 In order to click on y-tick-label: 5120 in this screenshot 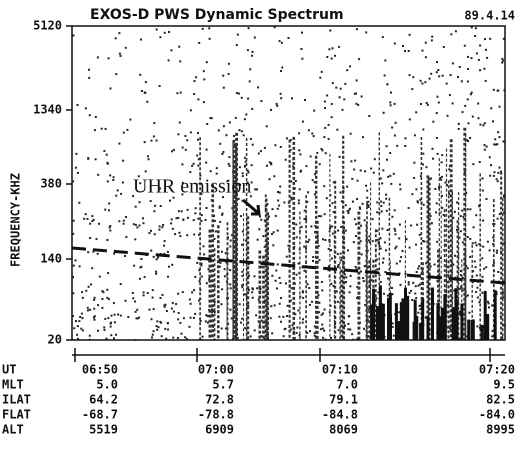, I will do `click(47, 26)`.